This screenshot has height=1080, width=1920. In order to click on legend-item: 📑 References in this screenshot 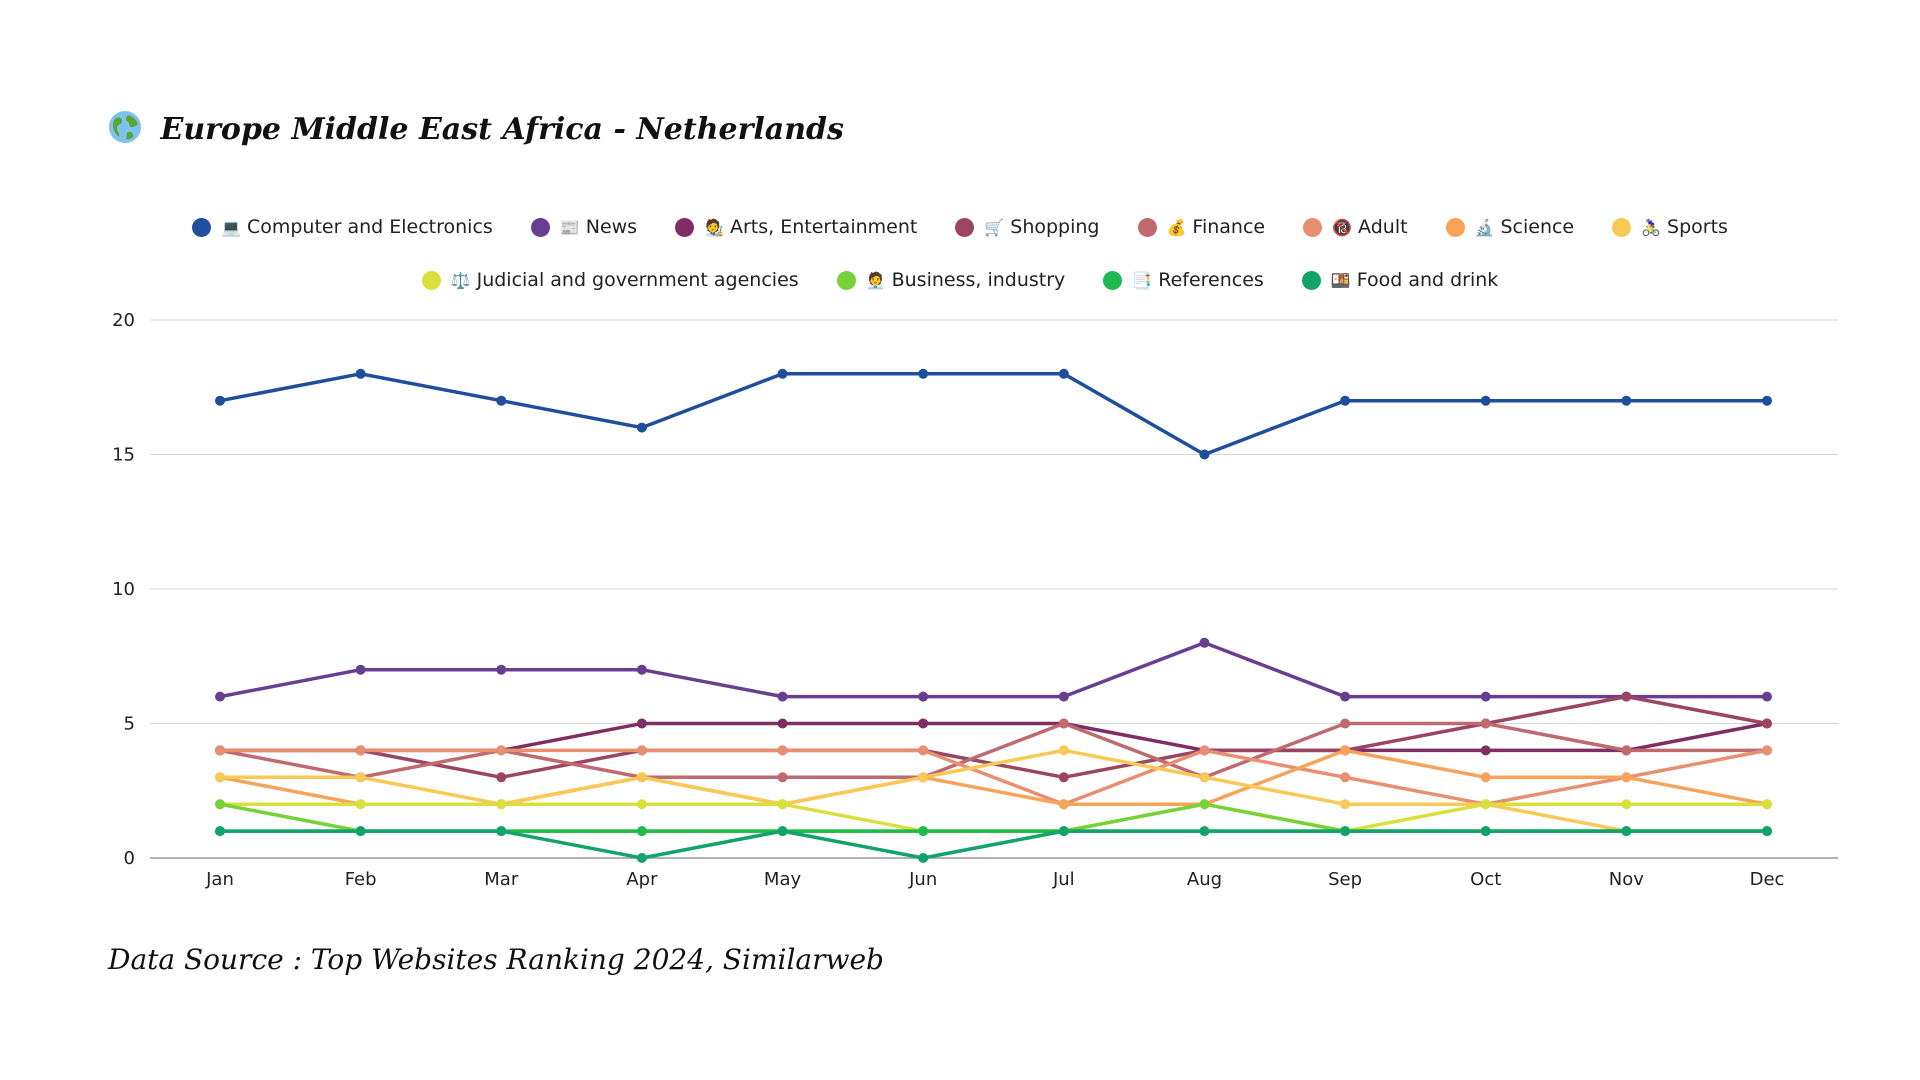, I will do `click(1183, 280)`.